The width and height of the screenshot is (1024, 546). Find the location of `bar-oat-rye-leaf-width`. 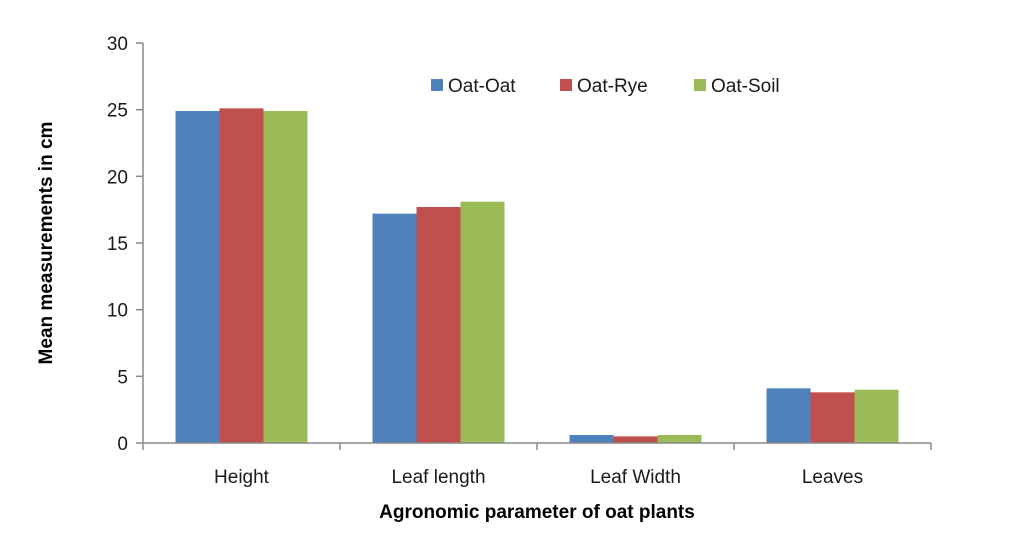

bar-oat-rye-leaf-width is located at coordinates (635, 439).